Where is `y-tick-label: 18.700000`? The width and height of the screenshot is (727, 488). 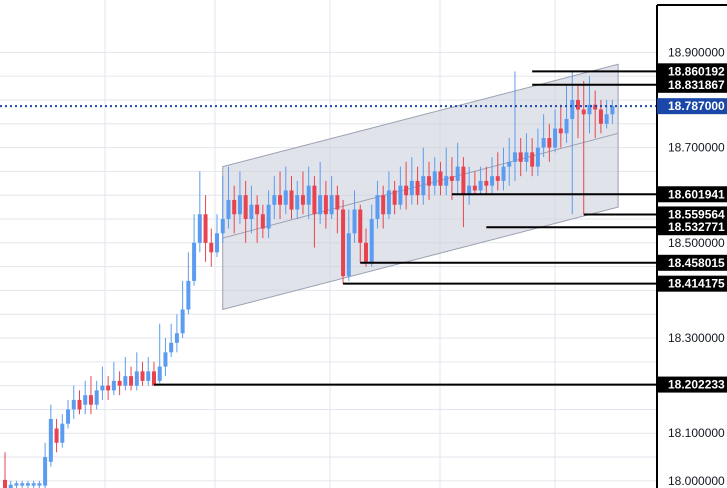
y-tick-label: 18.700000 is located at coordinates (696, 148).